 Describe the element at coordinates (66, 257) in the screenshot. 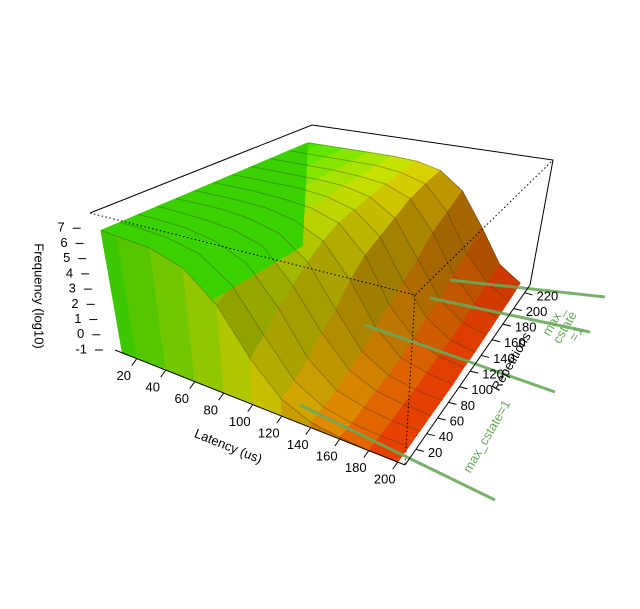

I see `z-tick-label: 5` at that location.